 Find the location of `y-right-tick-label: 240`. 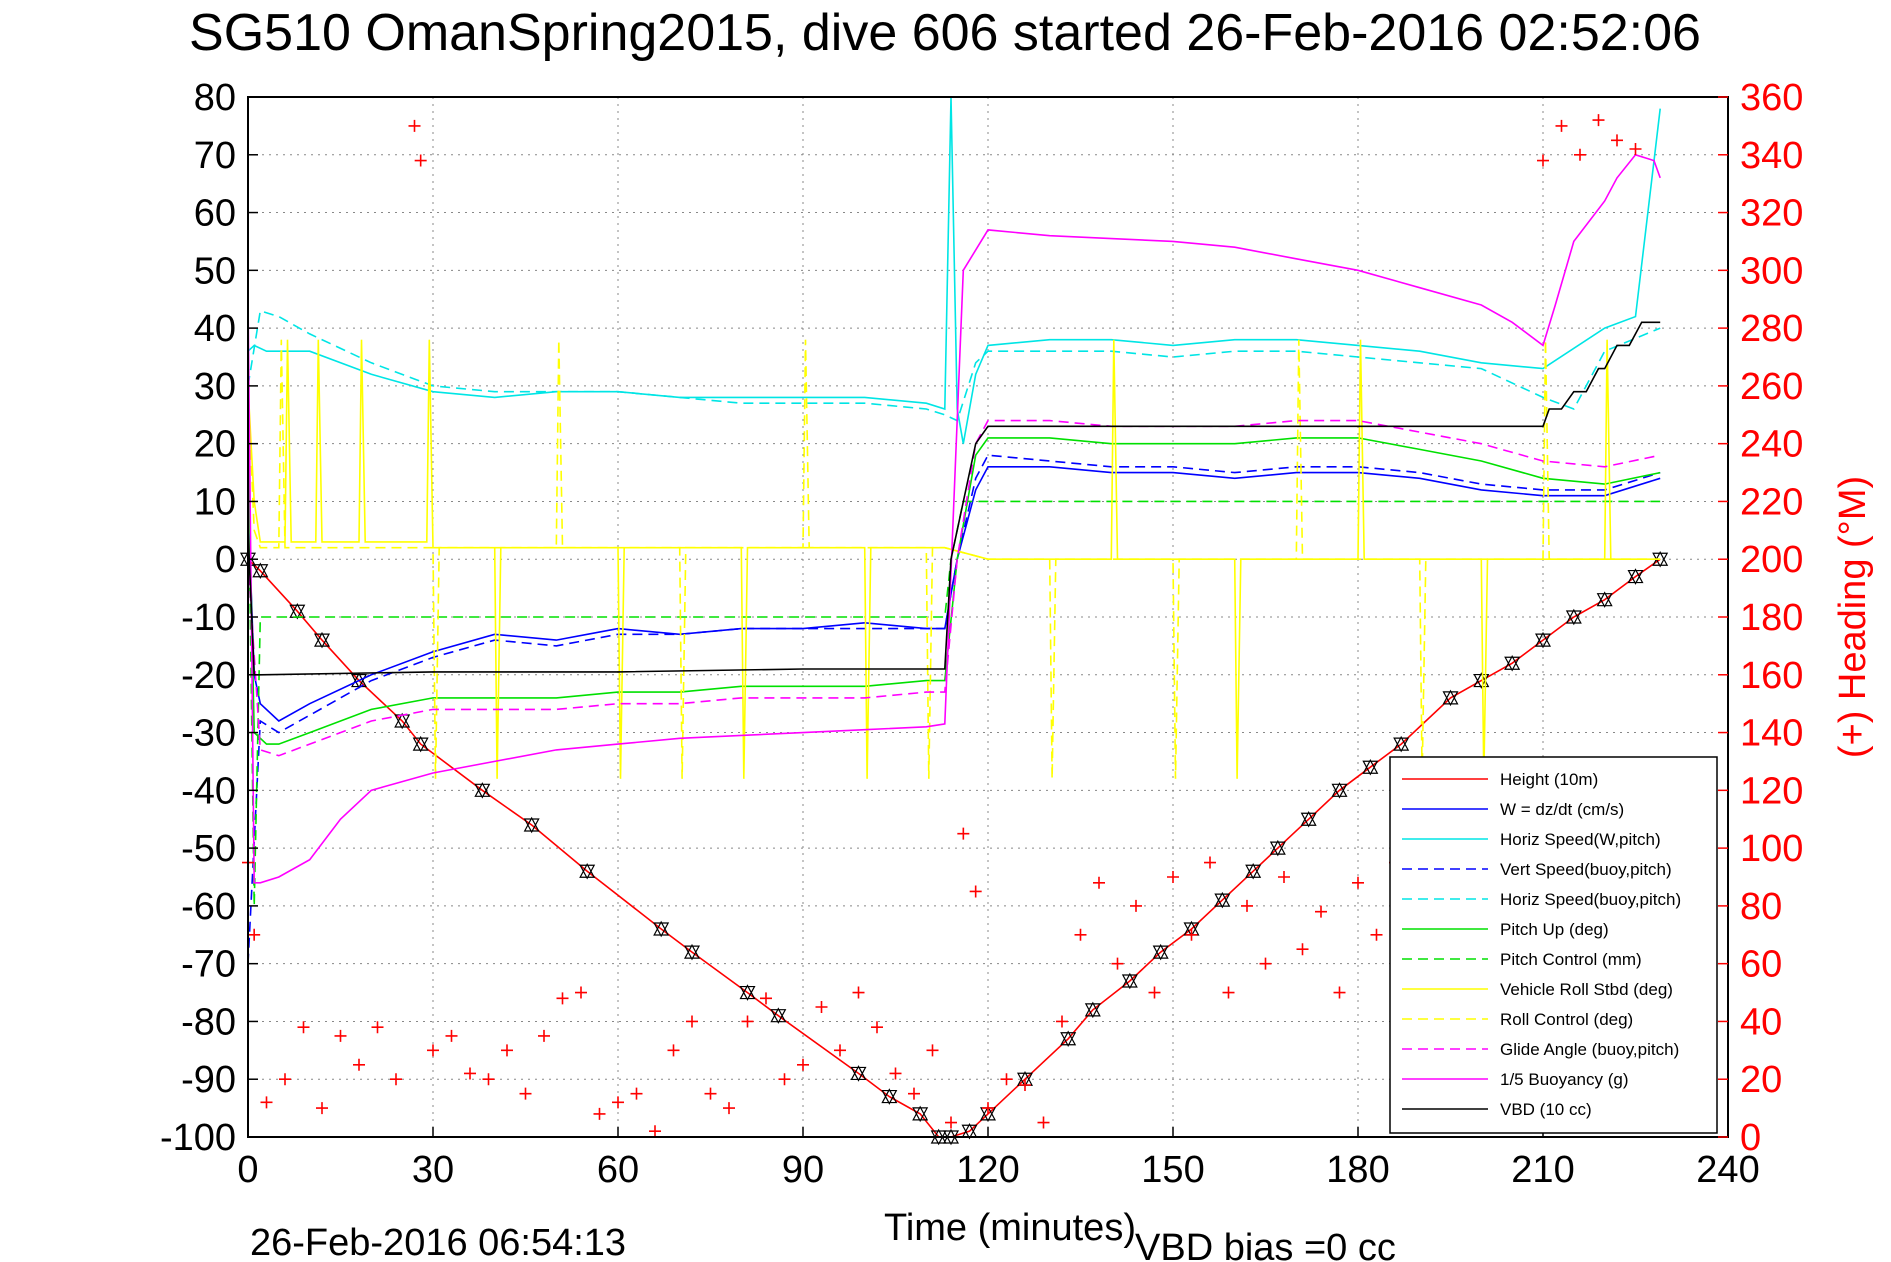

y-right-tick-label: 240 is located at coordinates (1771, 445).